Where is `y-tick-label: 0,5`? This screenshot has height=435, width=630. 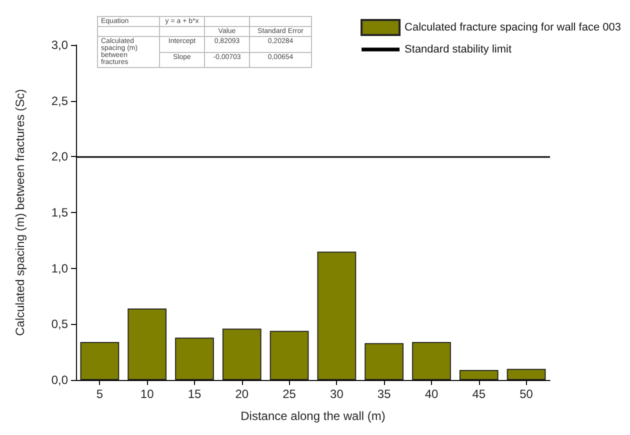 y-tick-label: 0,5 is located at coordinates (59, 324).